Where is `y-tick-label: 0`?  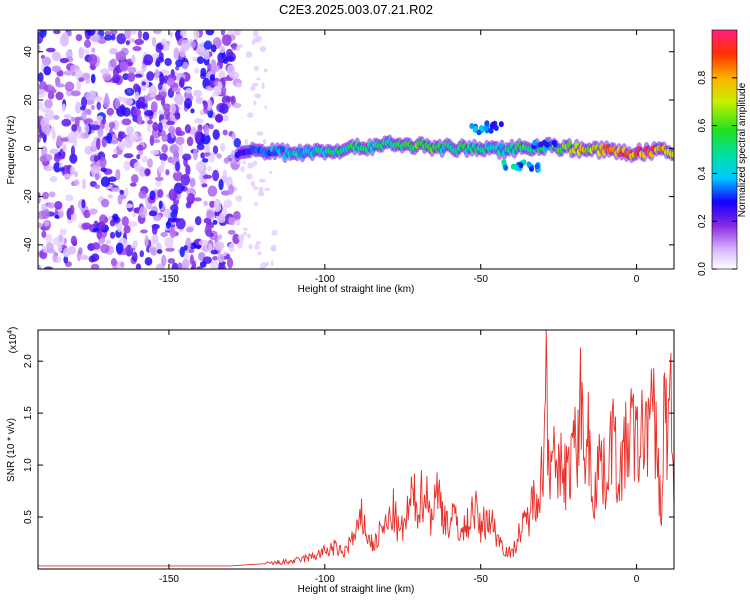 y-tick-label: 0 is located at coordinates (28, 148).